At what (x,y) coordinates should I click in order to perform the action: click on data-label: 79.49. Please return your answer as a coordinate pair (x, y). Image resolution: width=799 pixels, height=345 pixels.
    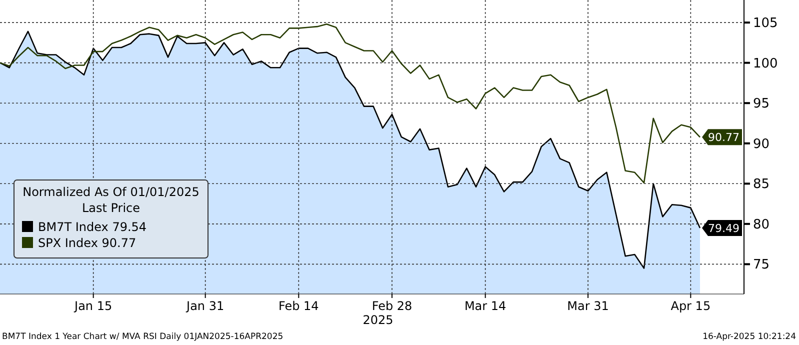
    Looking at the image, I should click on (724, 228).